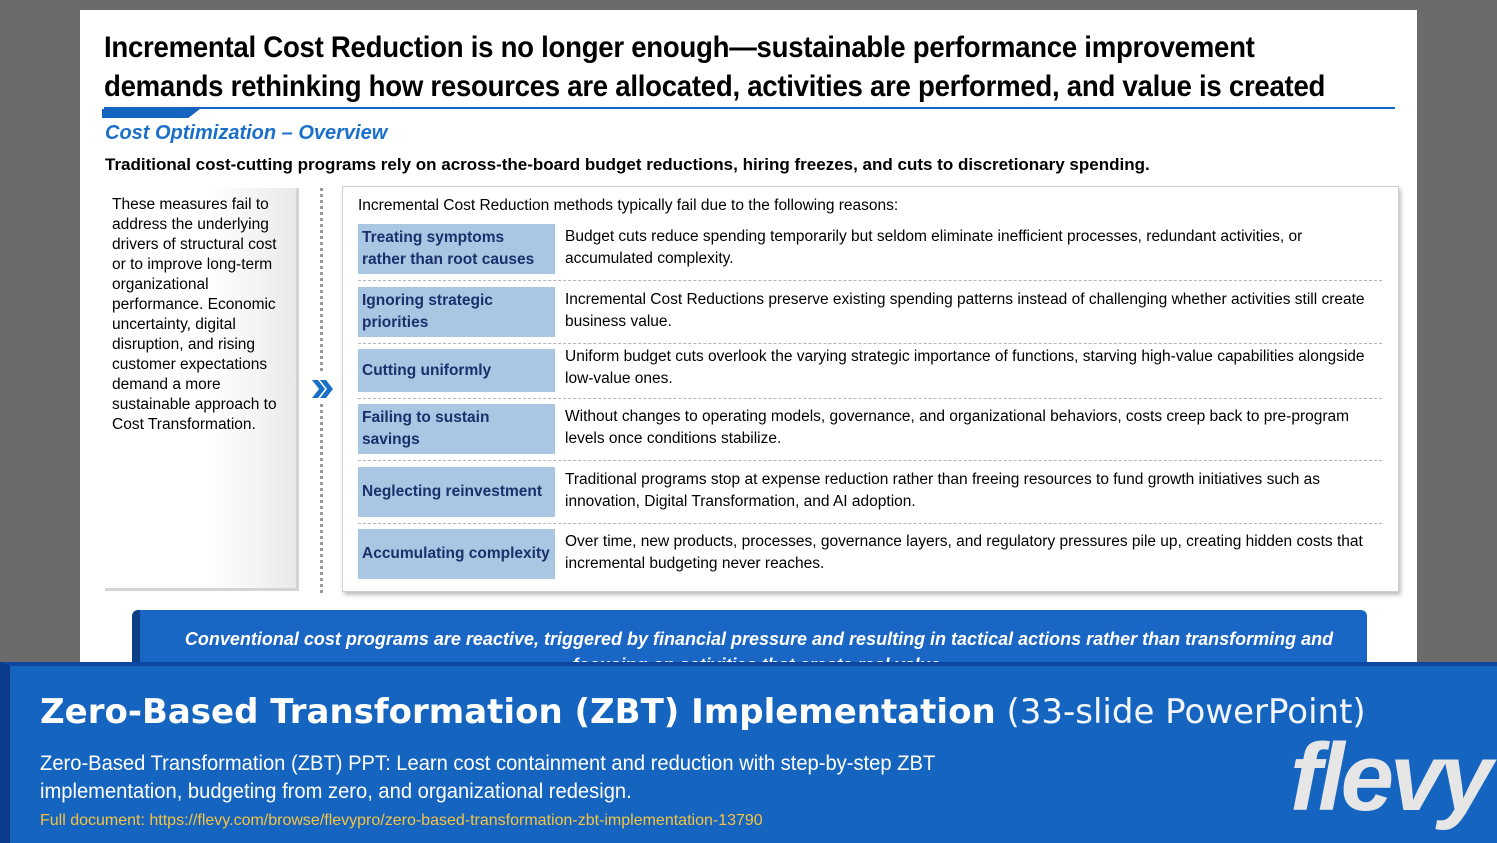 This screenshot has width=1497, height=843. What do you see at coordinates (246, 133) in the screenshot?
I see `section-subtitle: Cost Optimization – Overview` at bounding box center [246, 133].